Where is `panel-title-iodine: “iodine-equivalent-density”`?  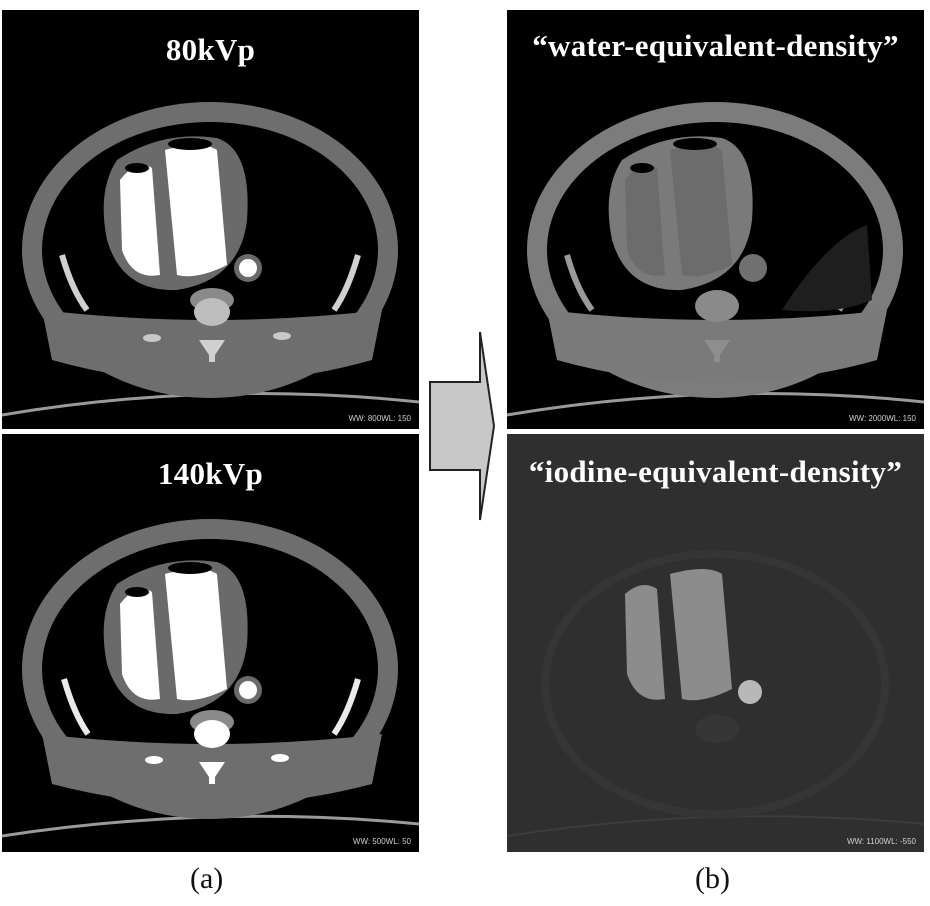 panel-title-iodine: “iodine-equivalent-density” is located at coordinates (715, 471).